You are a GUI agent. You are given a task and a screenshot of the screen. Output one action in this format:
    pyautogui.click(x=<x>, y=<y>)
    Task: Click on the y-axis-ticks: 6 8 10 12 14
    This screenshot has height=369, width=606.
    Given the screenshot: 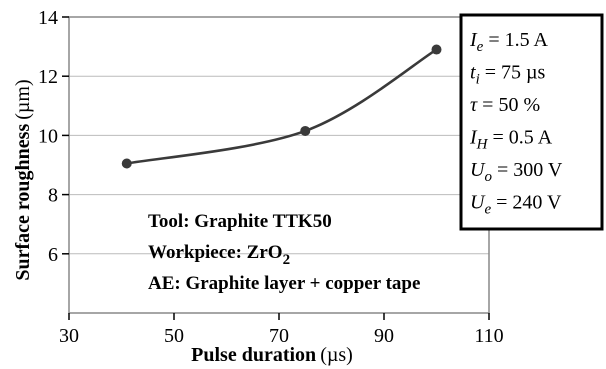 What is the action you would take?
    pyautogui.click(x=53, y=136)
    